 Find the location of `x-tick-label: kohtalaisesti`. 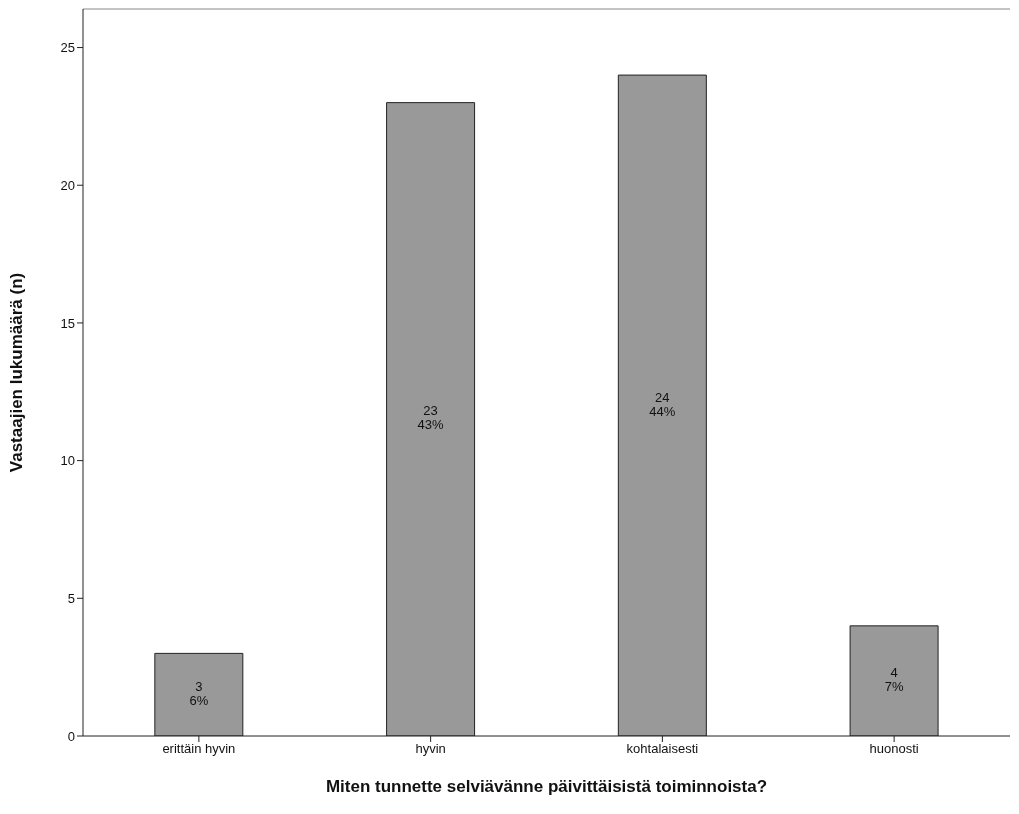

x-tick-label: kohtalaisesti is located at coordinates (662, 749).